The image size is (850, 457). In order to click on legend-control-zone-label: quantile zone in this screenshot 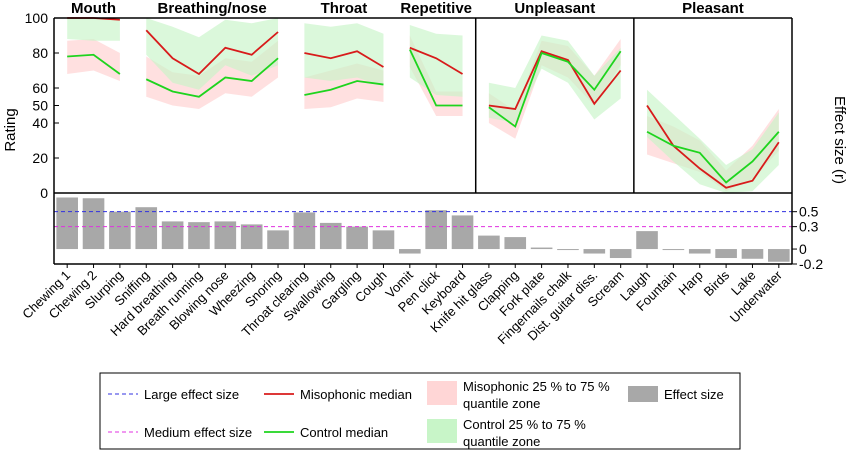, I will do `click(501, 441)`.